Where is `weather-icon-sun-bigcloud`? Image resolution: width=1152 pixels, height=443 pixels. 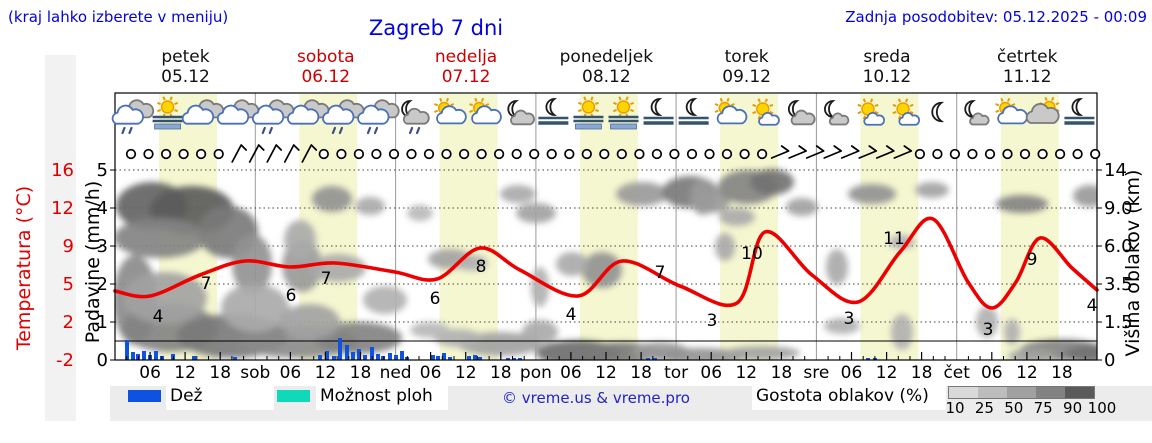 weather-icon-sun-bigcloud is located at coordinates (1042, 110).